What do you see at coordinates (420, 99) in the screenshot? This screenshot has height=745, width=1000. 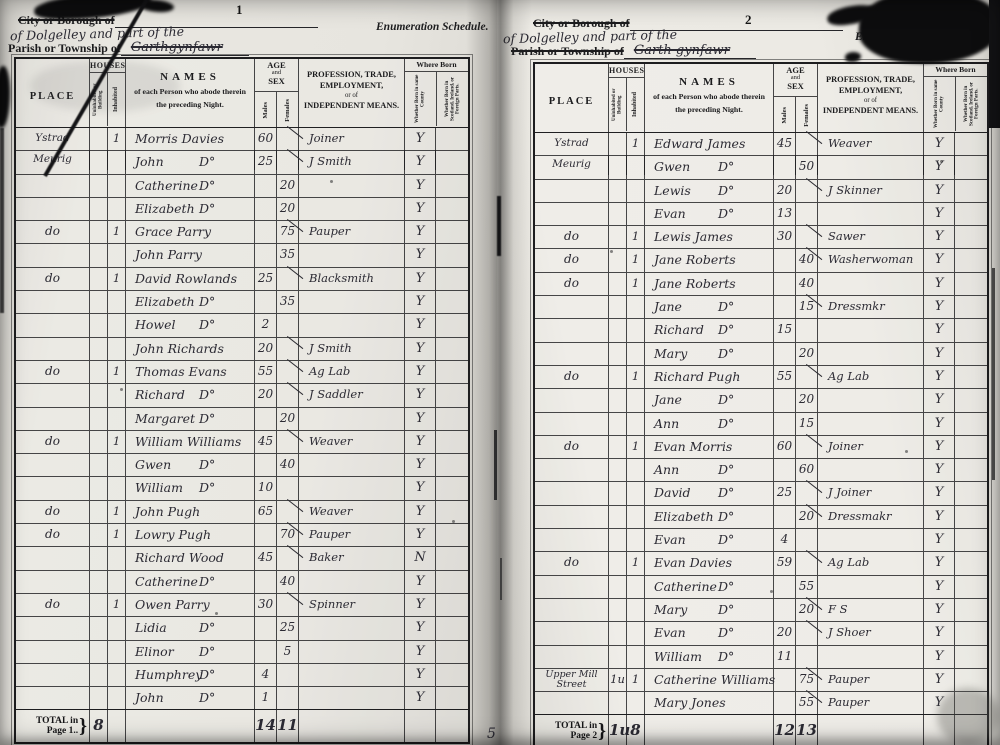 I see `column-header-born-same-county: Whether Born in same County` at bounding box center [420, 99].